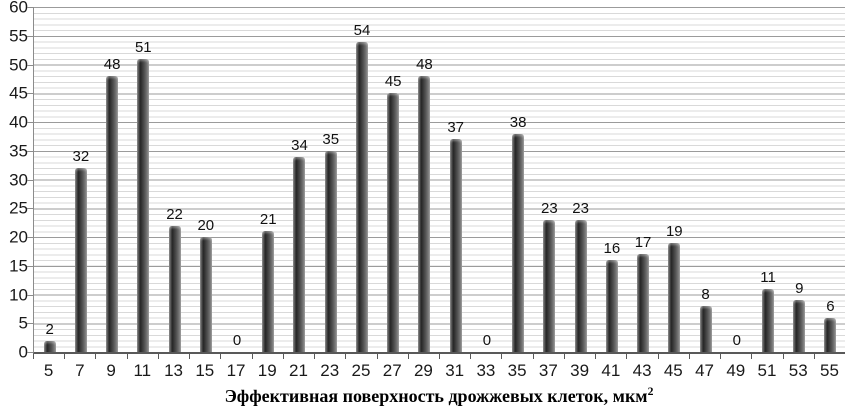 The width and height of the screenshot is (845, 412). What do you see at coordinates (80, 370) in the screenshot?
I see `x-axis-tick-label: 7` at bounding box center [80, 370].